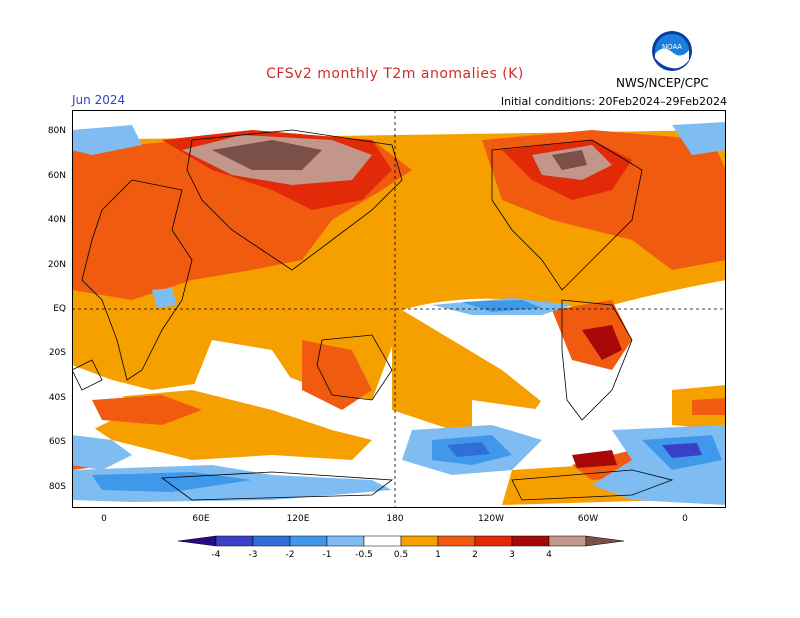  What do you see at coordinates (613, 101) in the screenshot?
I see `initial-conditions: Initial conditions: 20Feb2024–29Feb2024` at bounding box center [613, 101].